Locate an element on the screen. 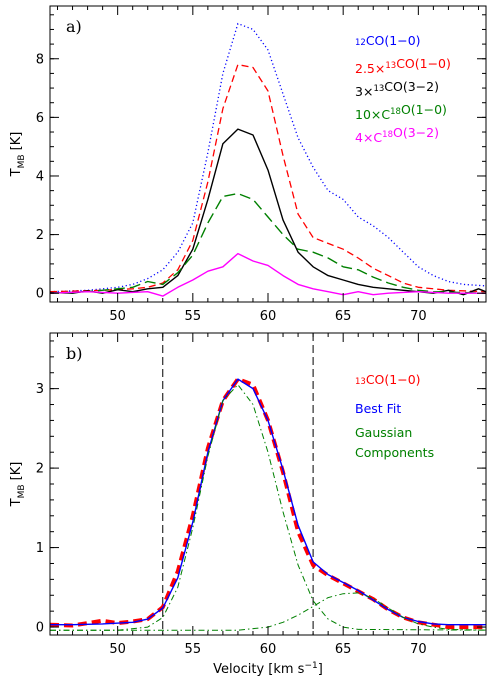 This screenshot has width=498, height=680. y-tick-label: 8 is located at coordinates (40, 59).